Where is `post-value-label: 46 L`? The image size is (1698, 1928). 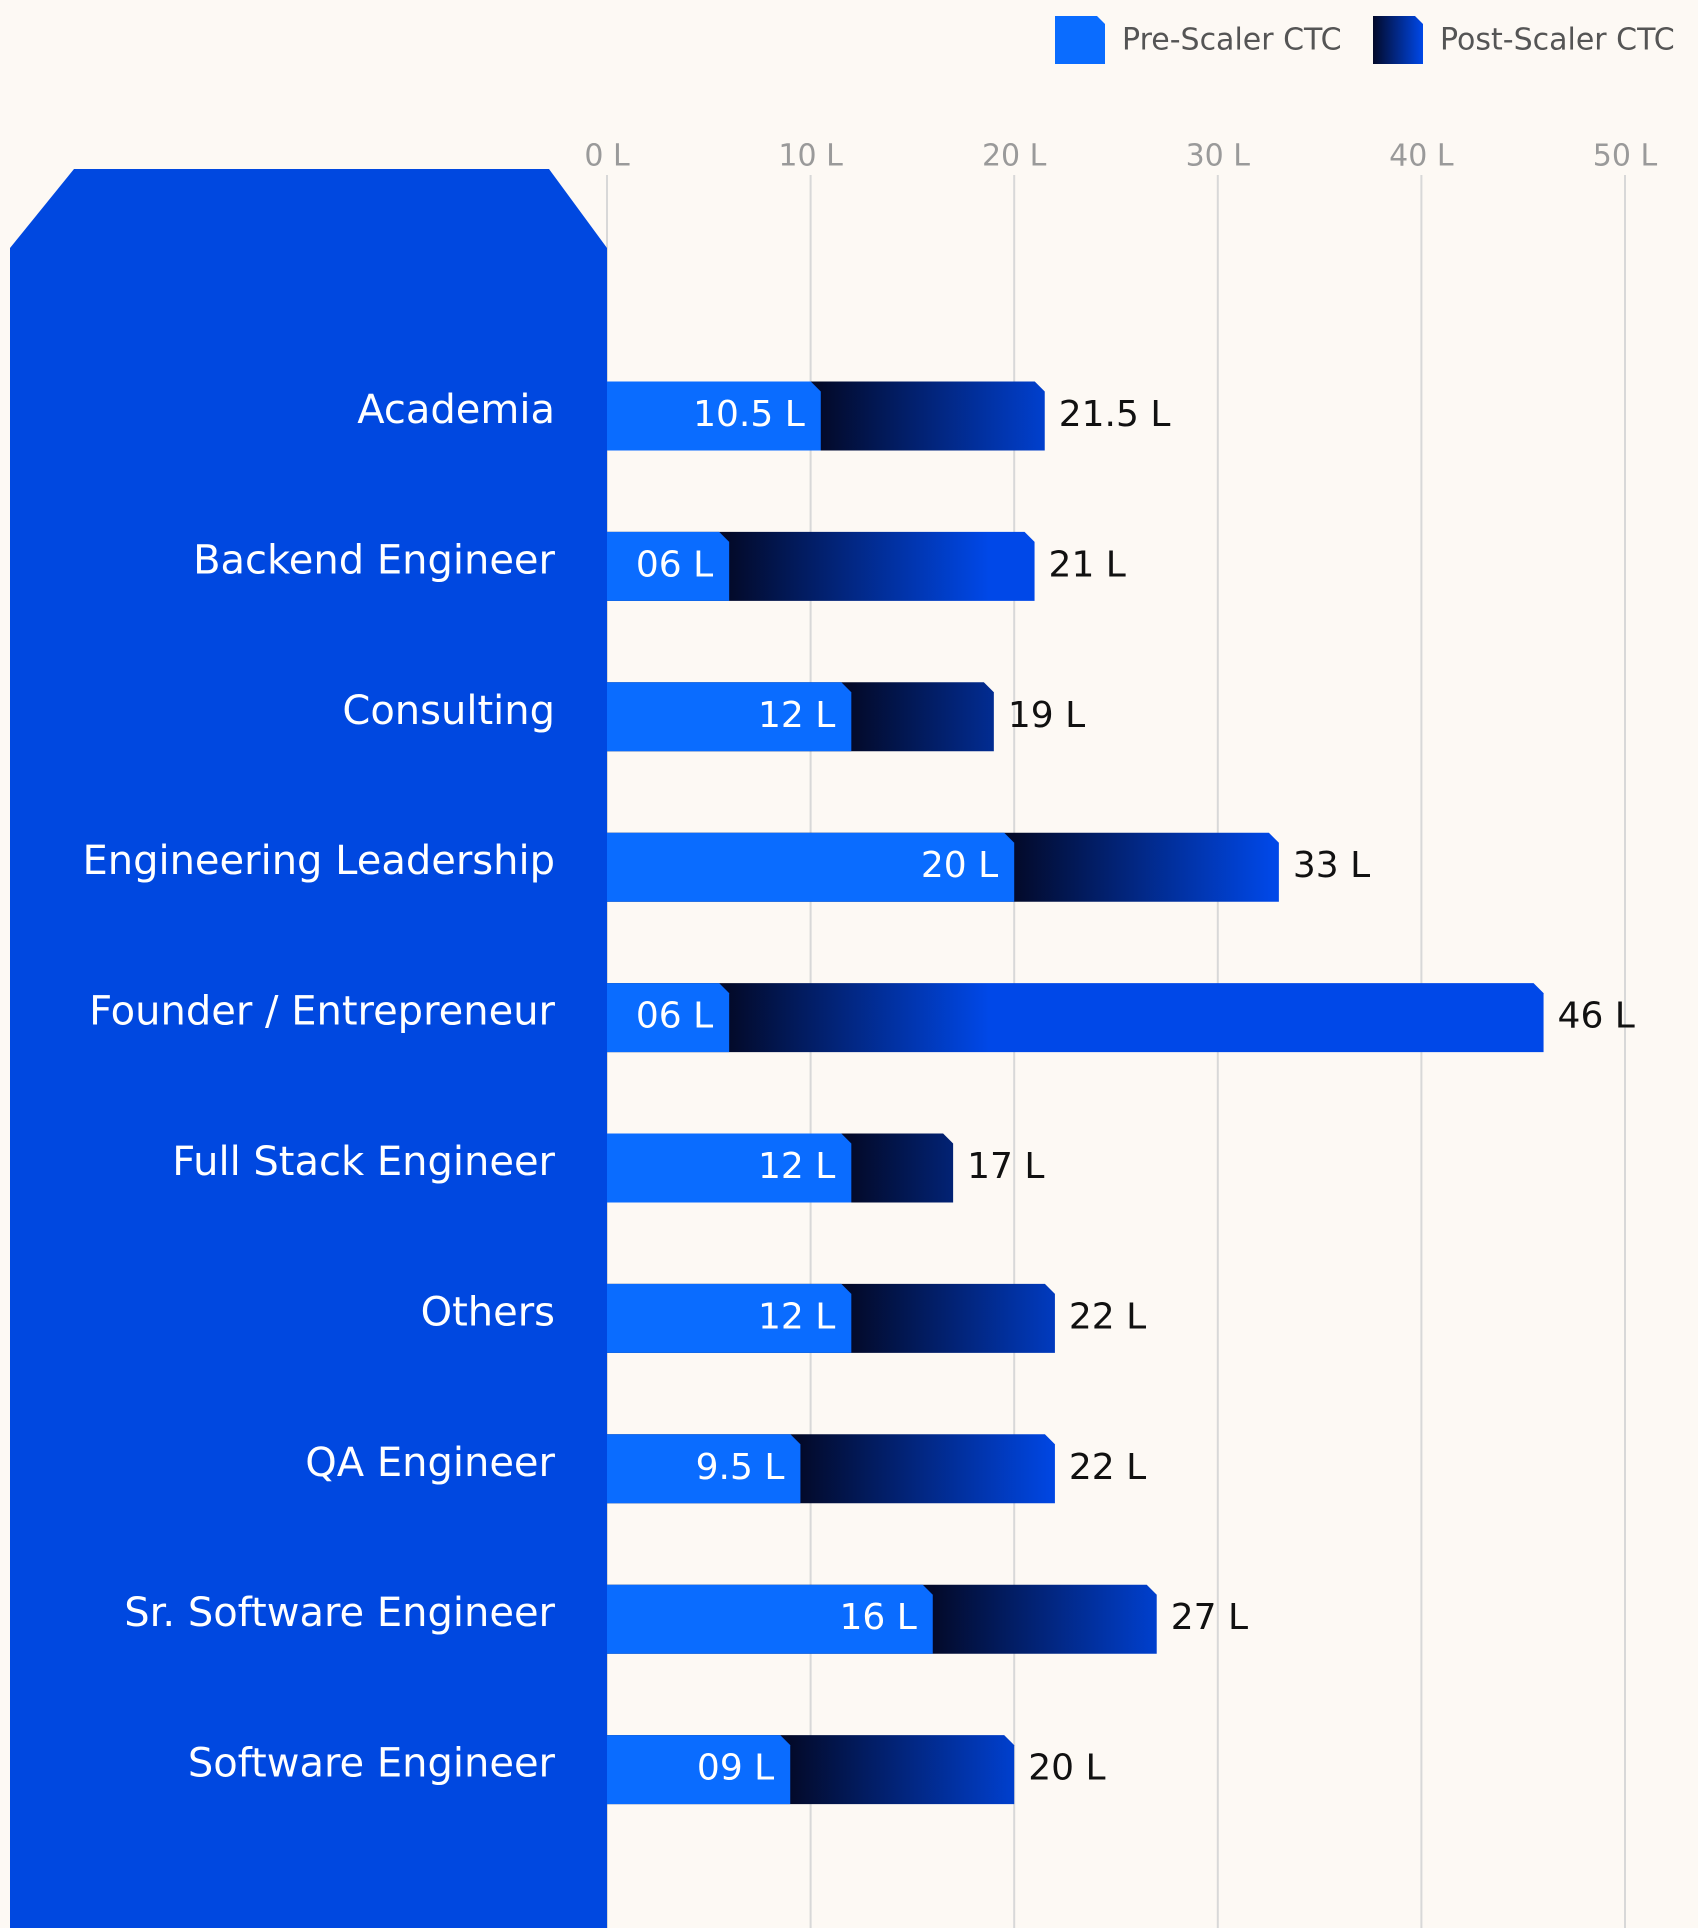 post-value-label: 46 L is located at coordinates (1596, 1016).